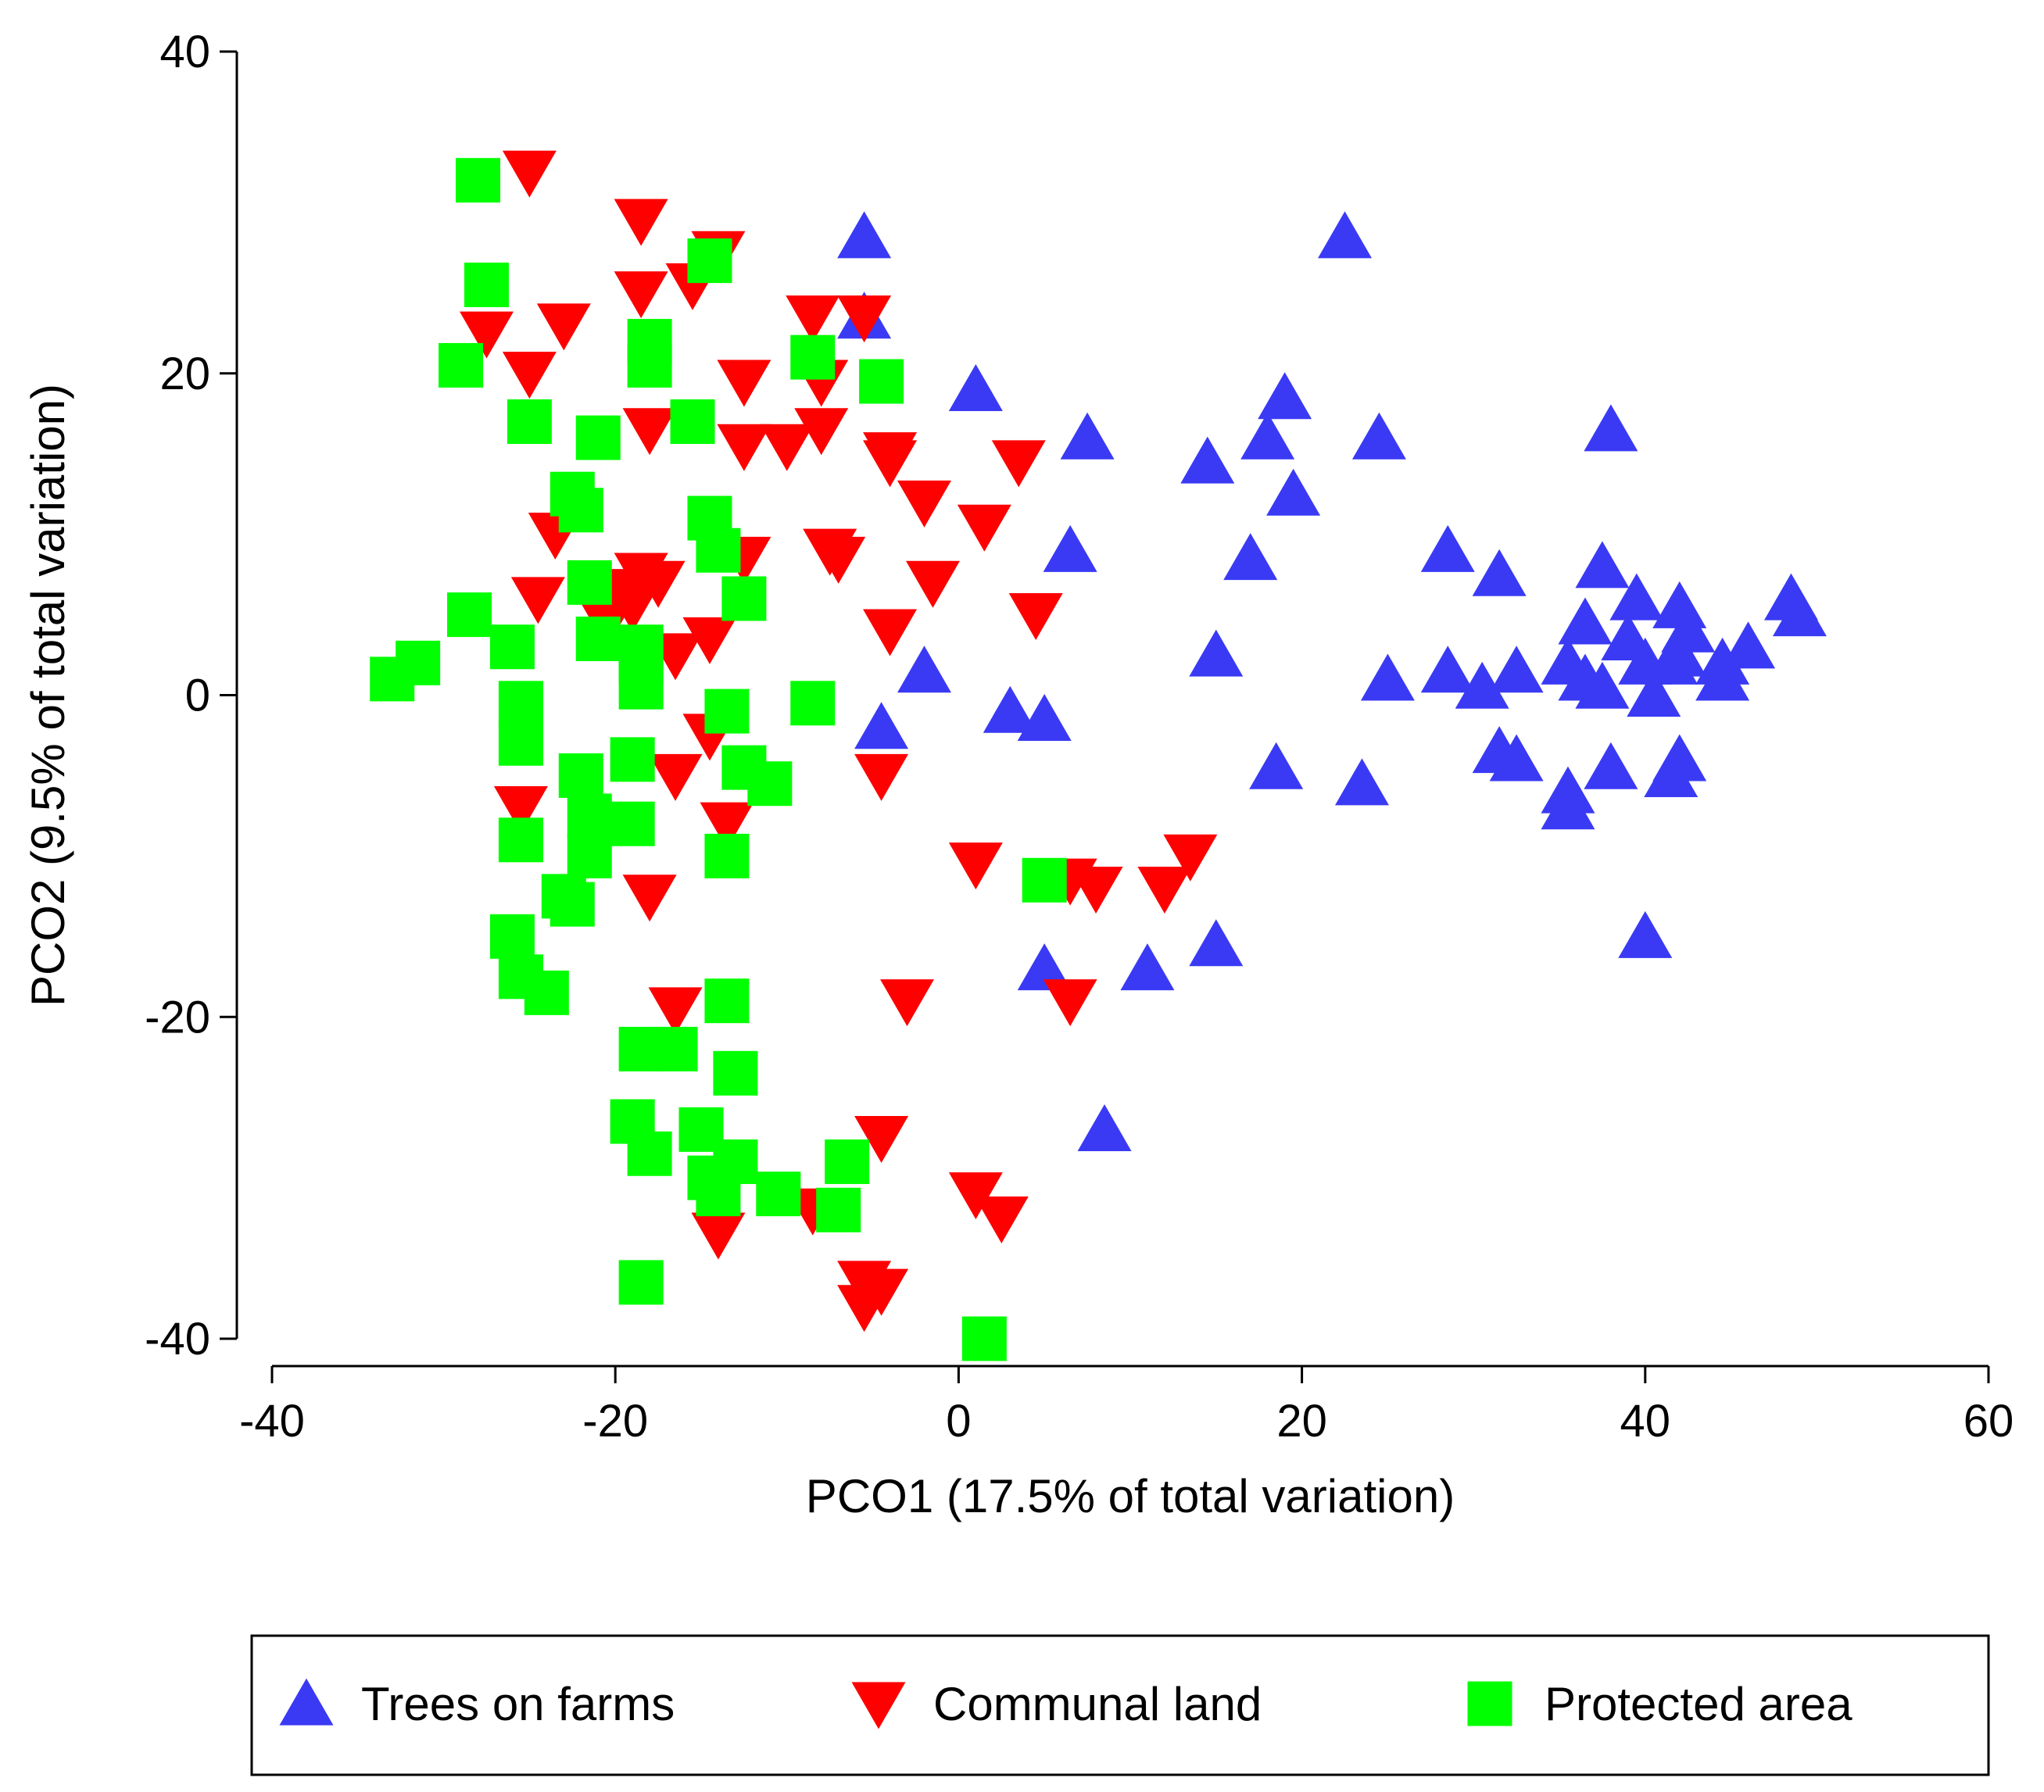  I want to click on legend-label: Communal land, so click(1097, 1704).